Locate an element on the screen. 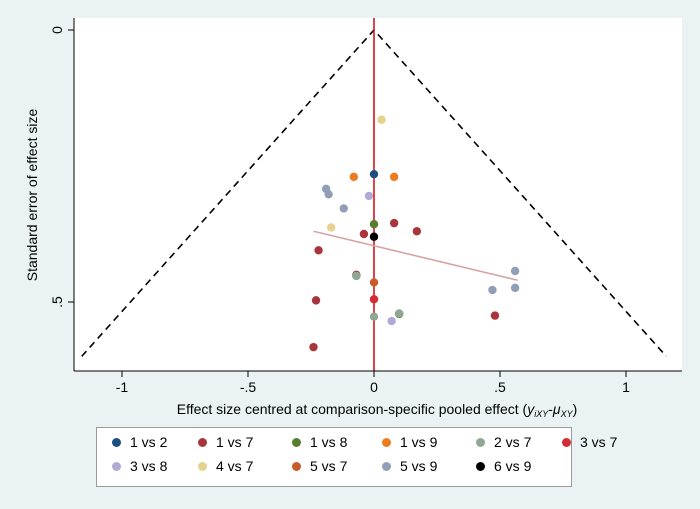 Image resolution: width=700 pixels, height=509 pixels. legend-item: 1 vs 9 is located at coordinates (409, 442).